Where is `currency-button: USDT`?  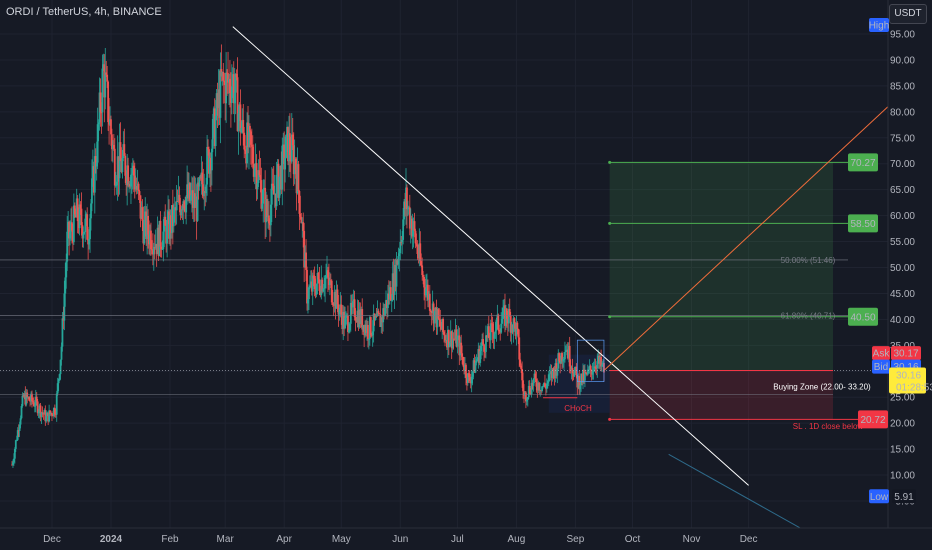 currency-button: USDT is located at coordinates (908, 14).